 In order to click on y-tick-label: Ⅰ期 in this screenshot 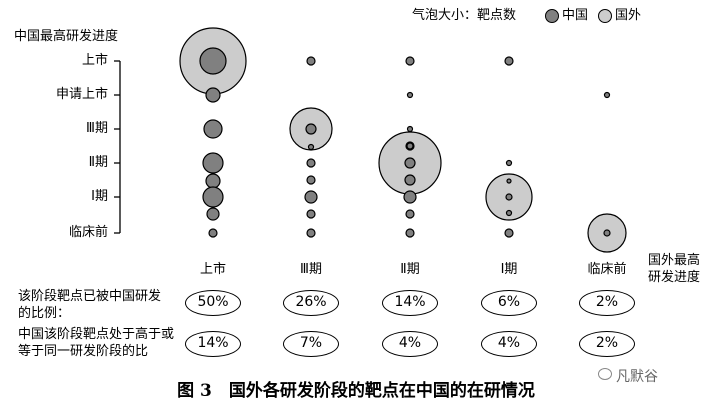, I will do `click(99, 196)`.